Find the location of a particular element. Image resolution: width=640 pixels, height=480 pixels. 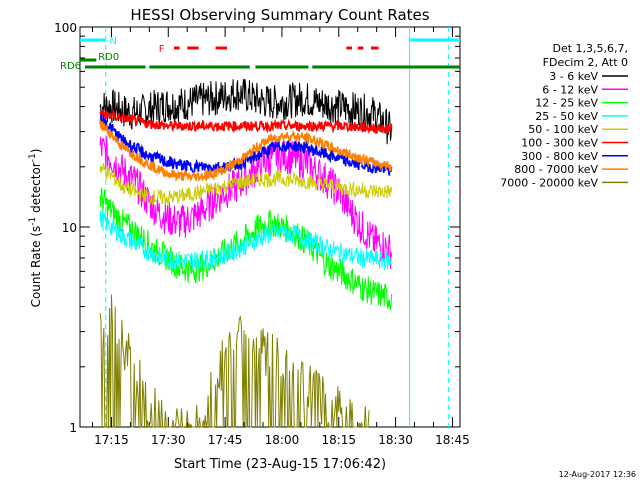

legend-label-3: 25 - 50 keV is located at coordinates (566, 116).